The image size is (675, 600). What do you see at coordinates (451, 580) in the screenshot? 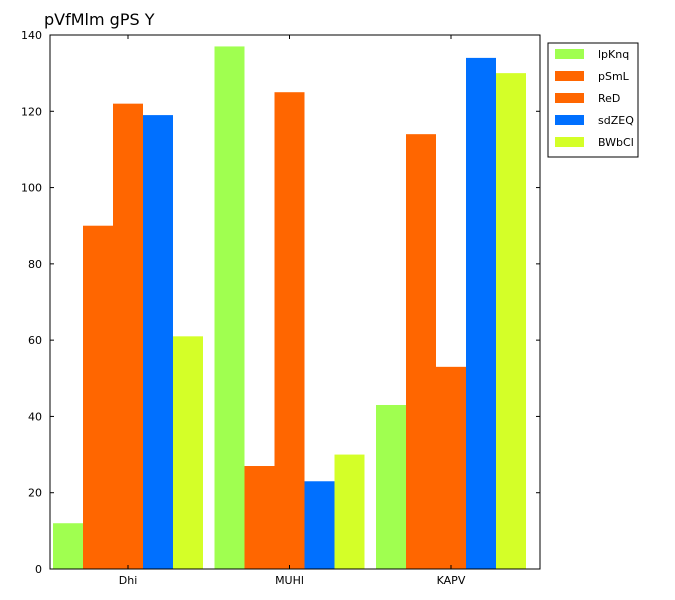
I see `x-tick-label: KAPV` at bounding box center [451, 580].